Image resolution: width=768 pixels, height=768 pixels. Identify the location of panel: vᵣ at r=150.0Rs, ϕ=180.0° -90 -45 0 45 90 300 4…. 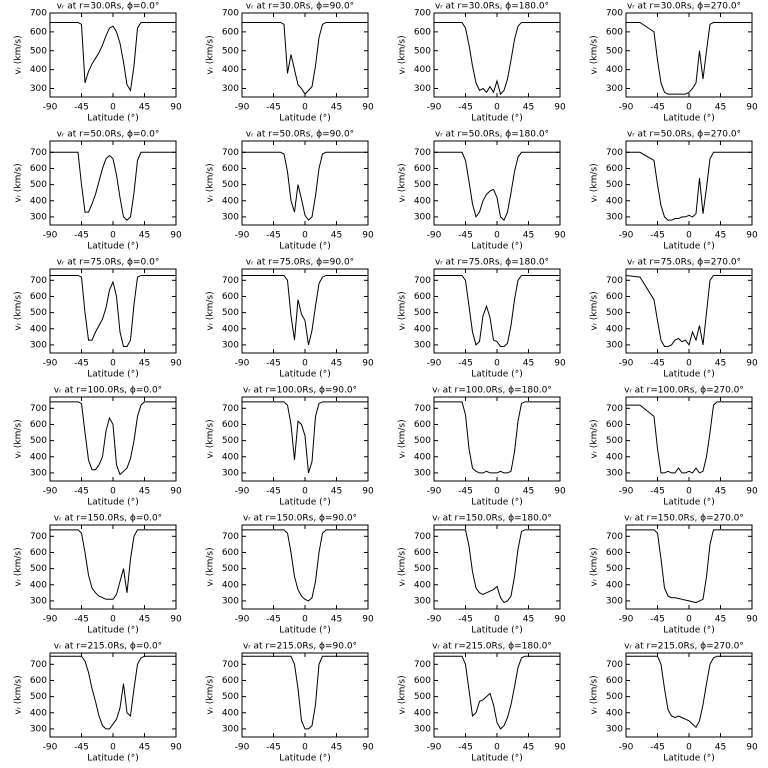
(482, 575).